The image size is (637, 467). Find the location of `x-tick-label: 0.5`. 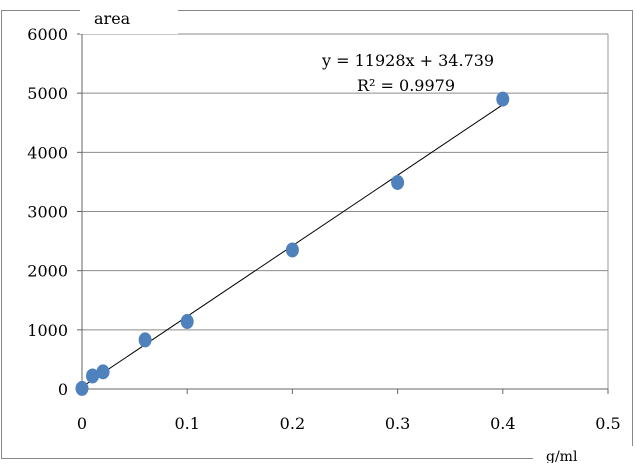

x-tick-label: 0.5 is located at coordinates (607, 423).